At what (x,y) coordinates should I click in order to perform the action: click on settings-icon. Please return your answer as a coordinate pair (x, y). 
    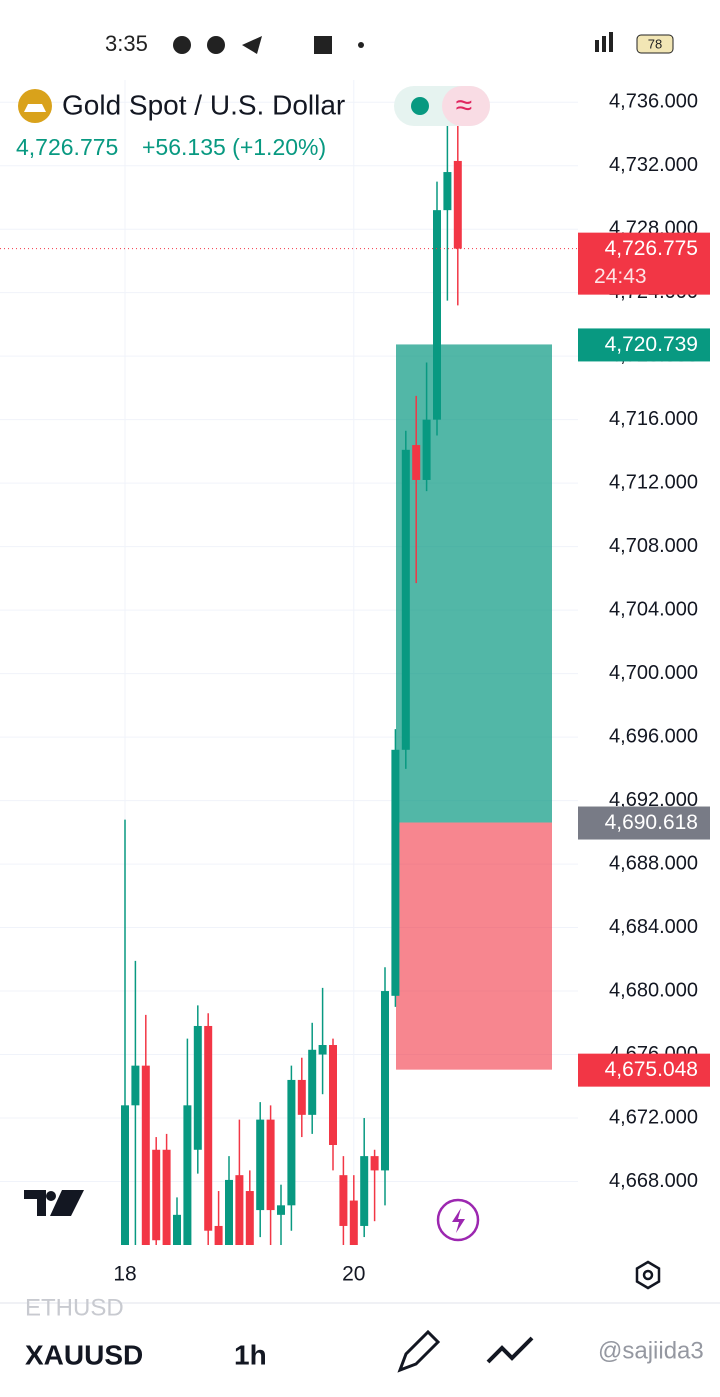
    Looking at the image, I should click on (648, 1275).